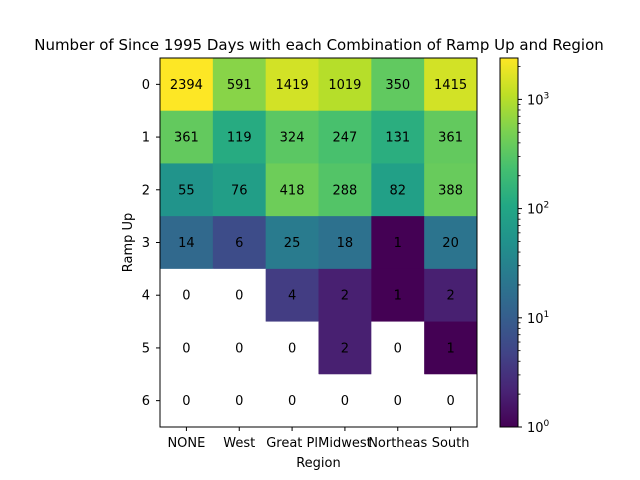  I want to click on cell-value-label: 1415, so click(450, 85).